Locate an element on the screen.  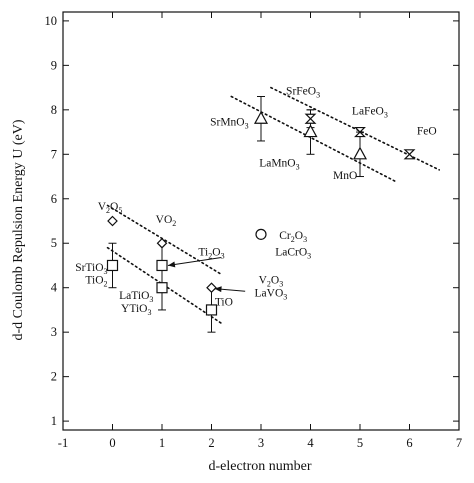
arrow-ti2o3-head is located at coordinates (171, 264).